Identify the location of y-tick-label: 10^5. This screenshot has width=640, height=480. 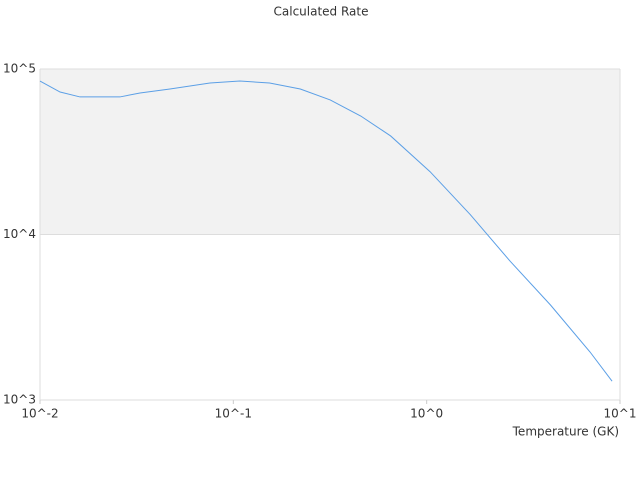
(19, 69).